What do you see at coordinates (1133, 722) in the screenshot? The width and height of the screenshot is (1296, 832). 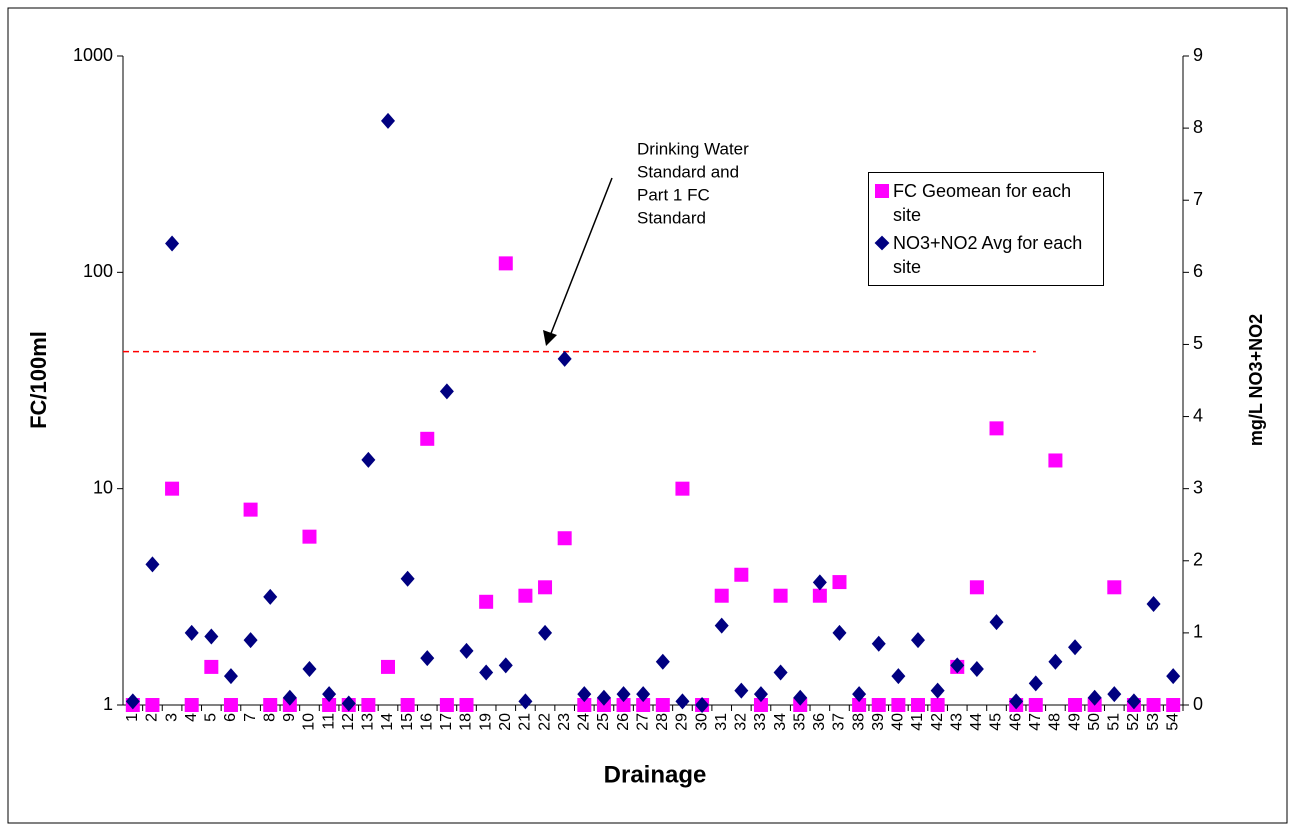 I see `x-tick-label: 52` at bounding box center [1133, 722].